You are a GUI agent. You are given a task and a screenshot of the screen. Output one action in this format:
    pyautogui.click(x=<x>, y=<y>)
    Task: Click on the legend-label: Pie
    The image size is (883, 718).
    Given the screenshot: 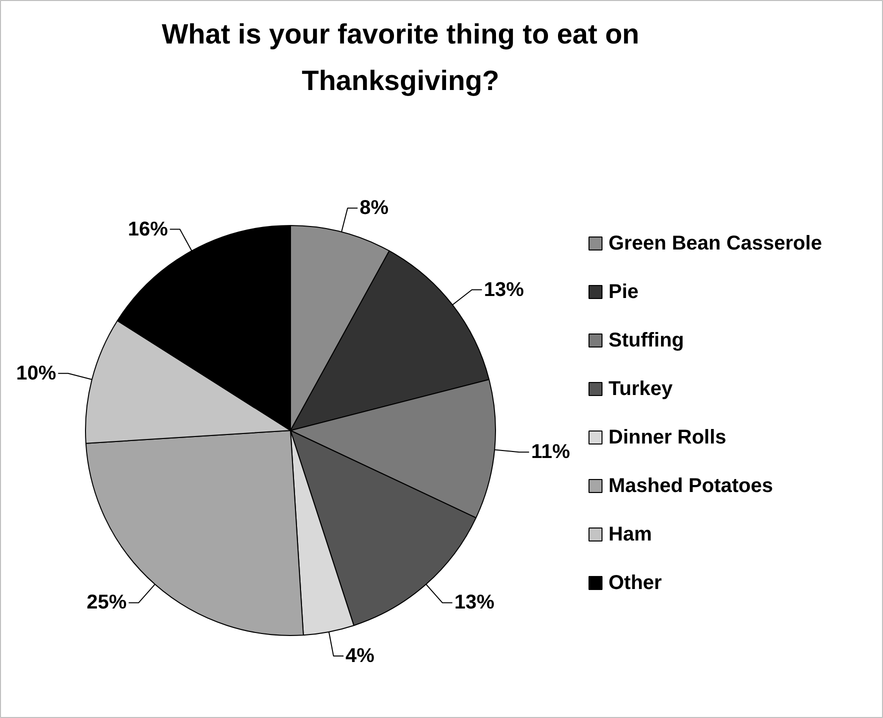 What is the action you would take?
    pyautogui.click(x=623, y=292)
    